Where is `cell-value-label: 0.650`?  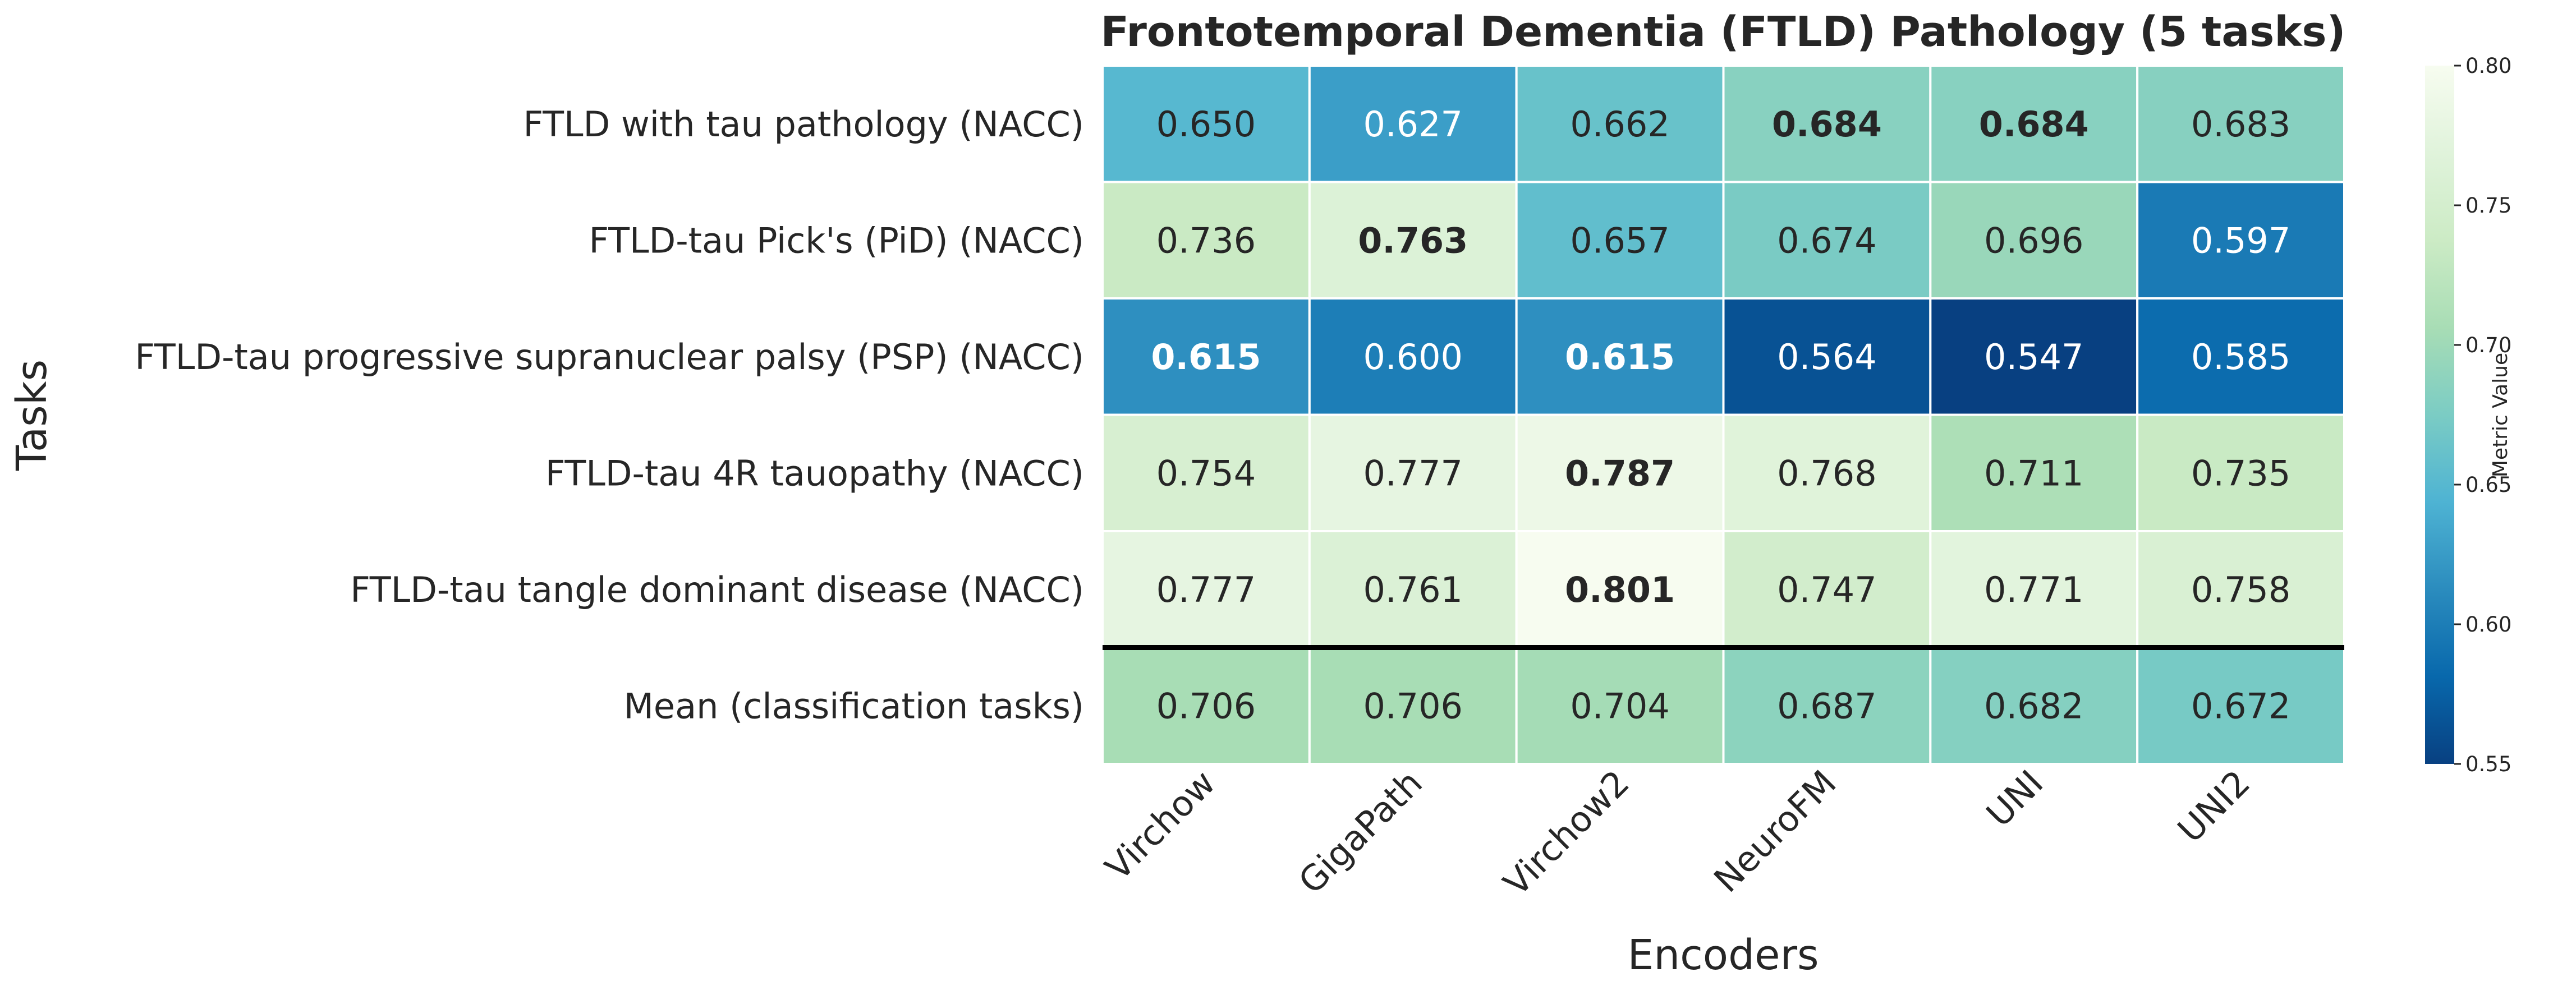 cell-value-label: 0.650 is located at coordinates (1206, 124).